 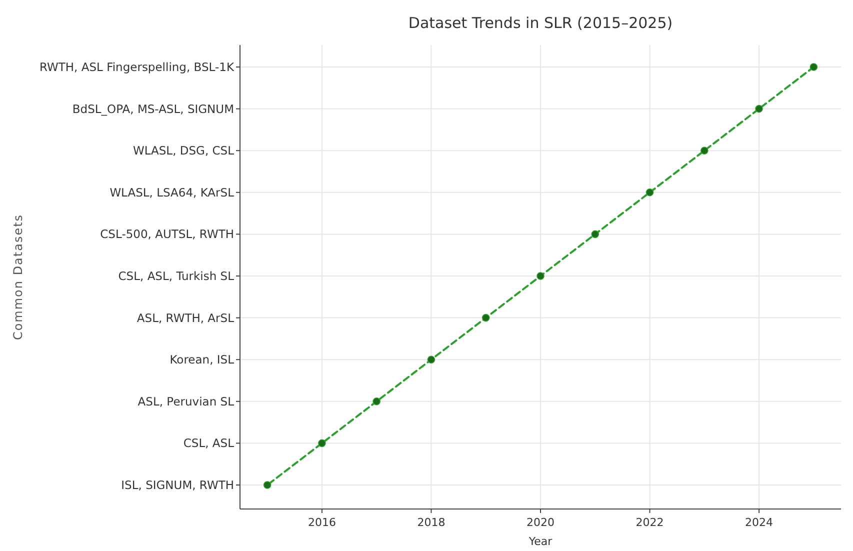 I want to click on y-tick-label: Korean, ISL, so click(x=202, y=359).